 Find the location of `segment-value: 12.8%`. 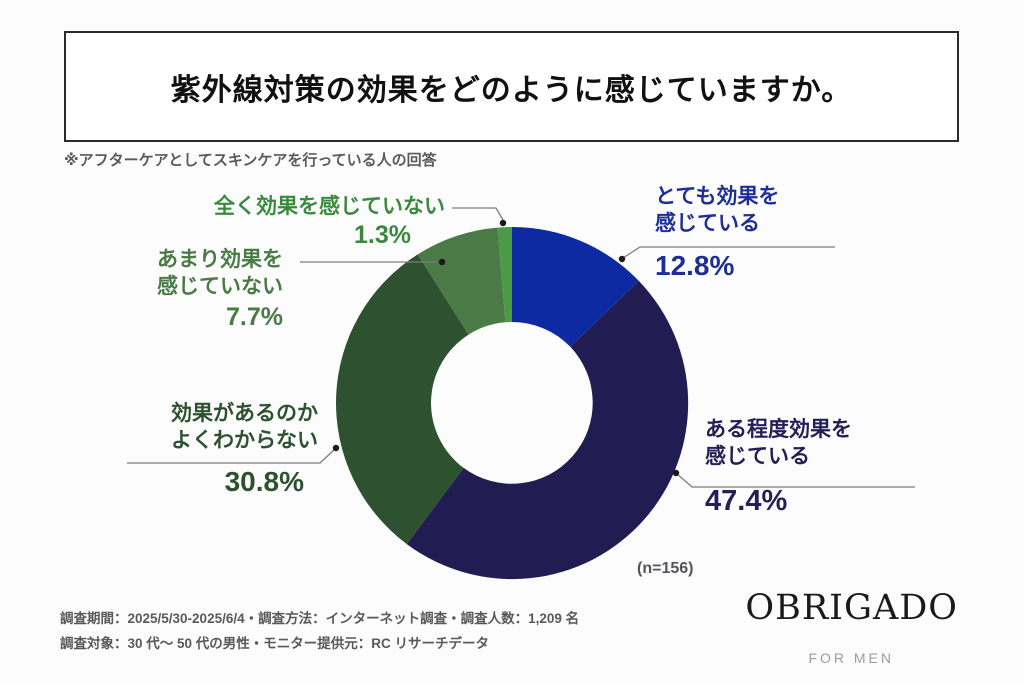

segment-value: 12.8% is located at coordinates (695, 265).